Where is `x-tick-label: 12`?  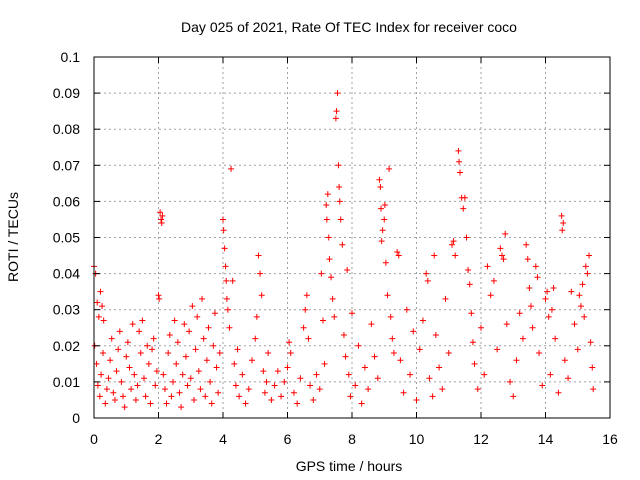
x-tick-label: 12 is located at coordinates (481, 439).